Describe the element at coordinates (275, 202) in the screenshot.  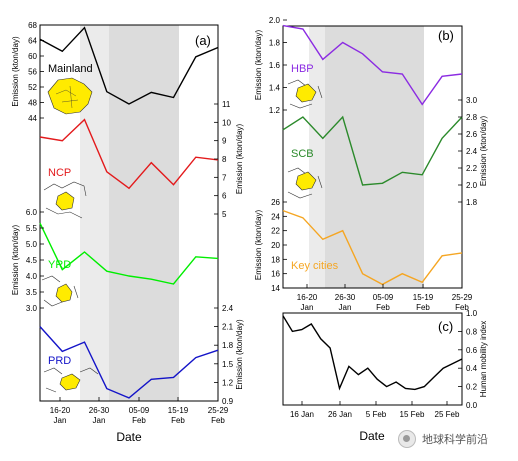
I see `y-tick-label: 26` at that location.